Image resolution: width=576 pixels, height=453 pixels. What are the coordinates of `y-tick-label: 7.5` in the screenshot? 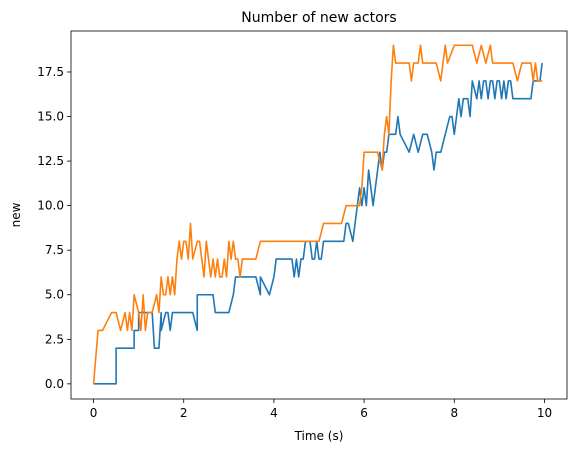 It's located at (54, 250).